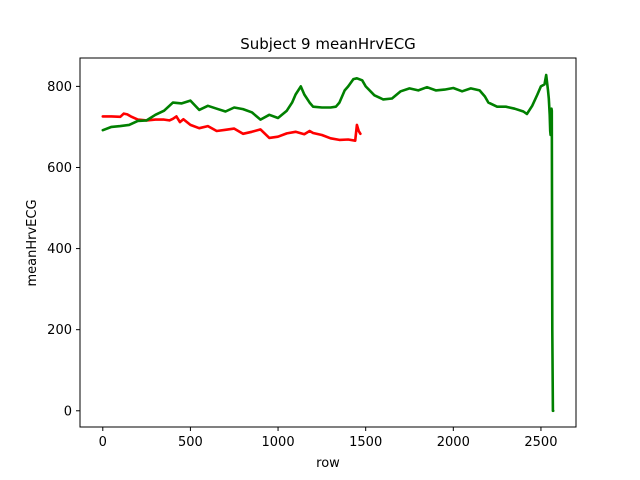 This screenshot has width=640, height=480. Describe the element at coordinates (190, 442) in the screenshot. I see `x-tick-label: 500` at that location.